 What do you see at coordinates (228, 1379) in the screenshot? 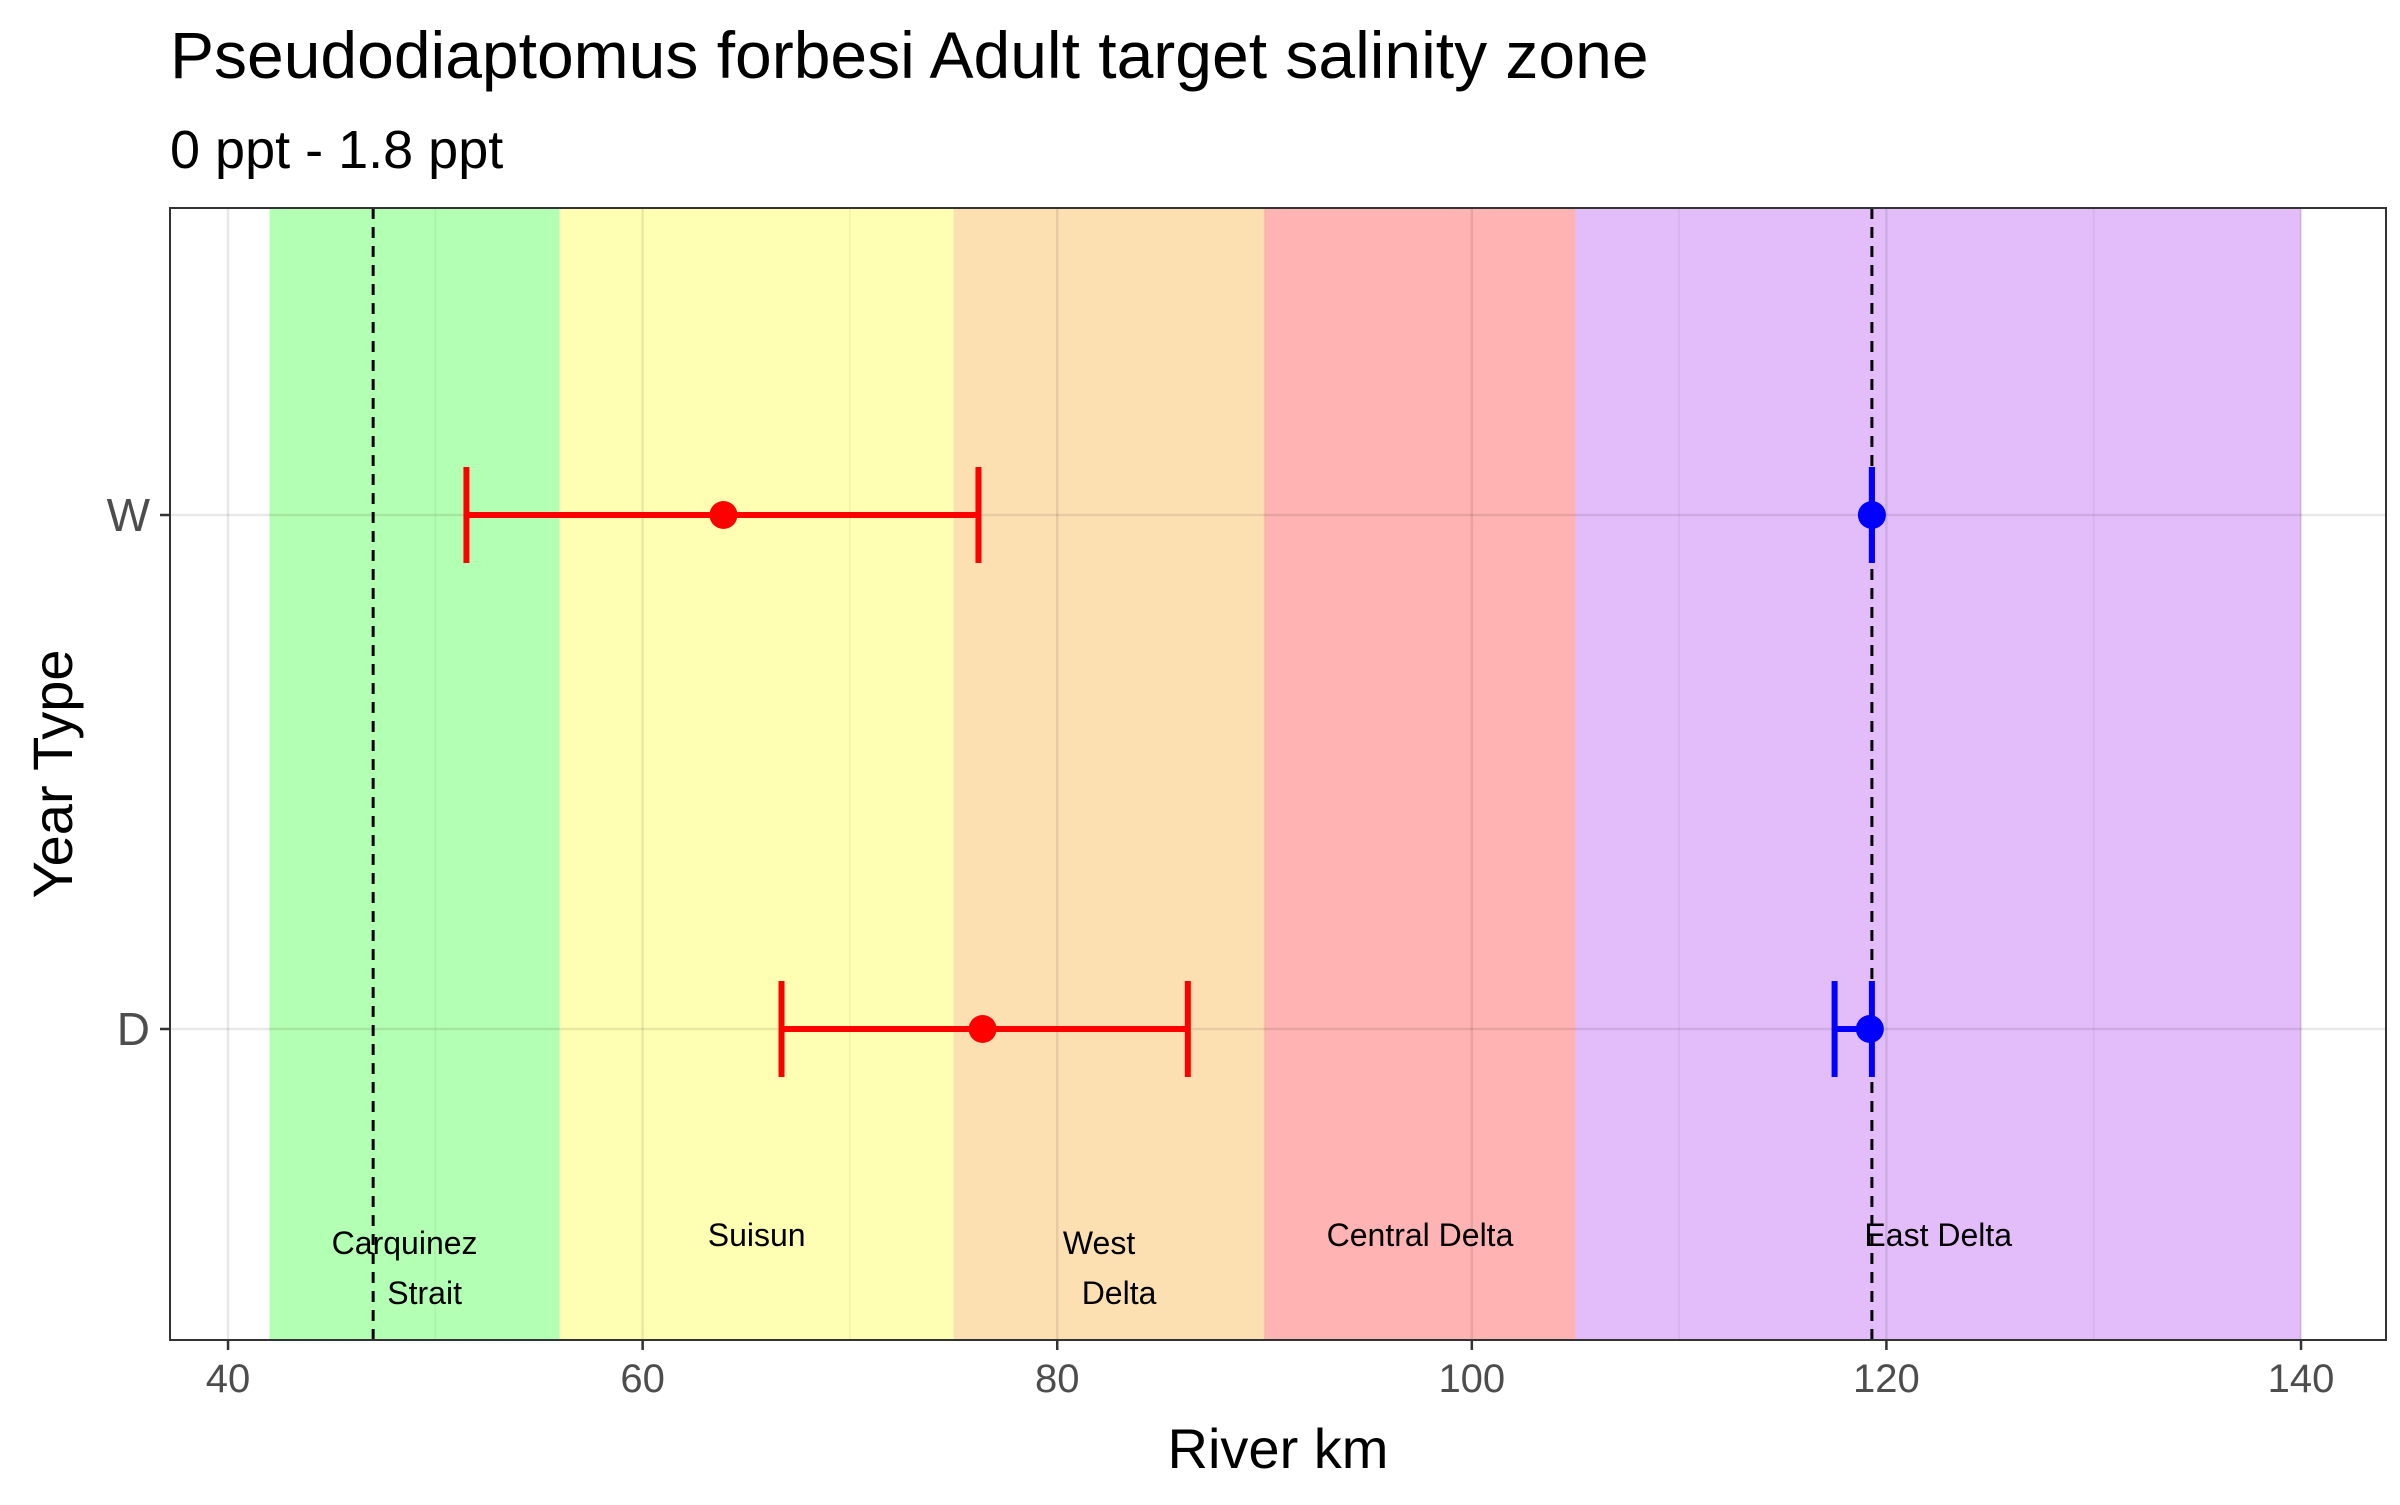
I see `x-tick-label: 40` at bounding box center [228, 1379].